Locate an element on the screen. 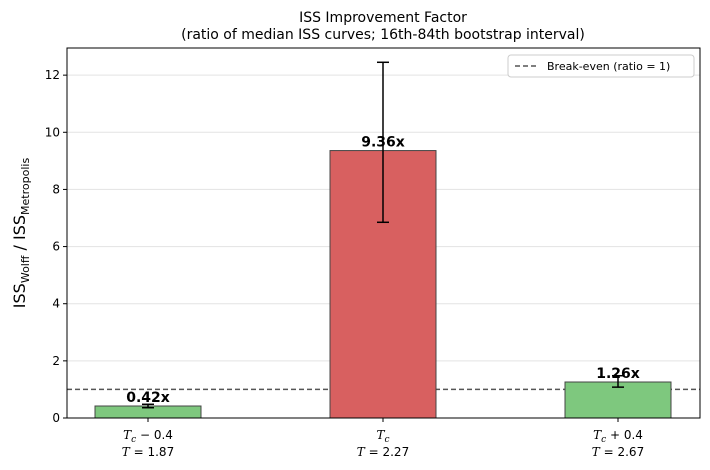  y-tick-label: 6 is located at coordinates (56, 247).